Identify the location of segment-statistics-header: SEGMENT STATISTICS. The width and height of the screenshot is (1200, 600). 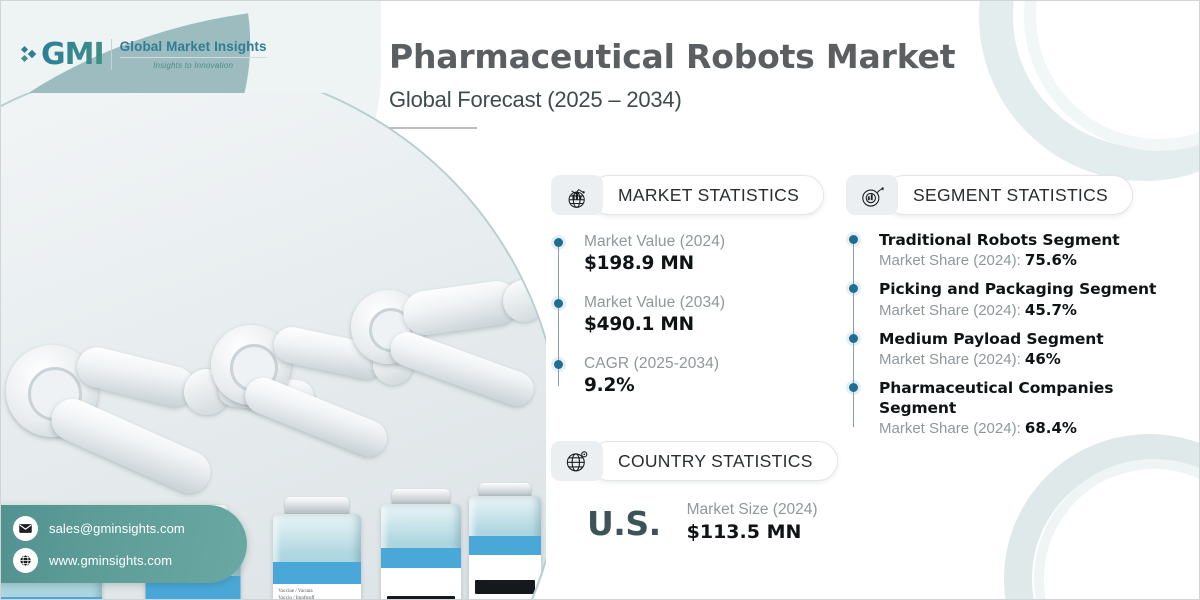
(1001, 195).